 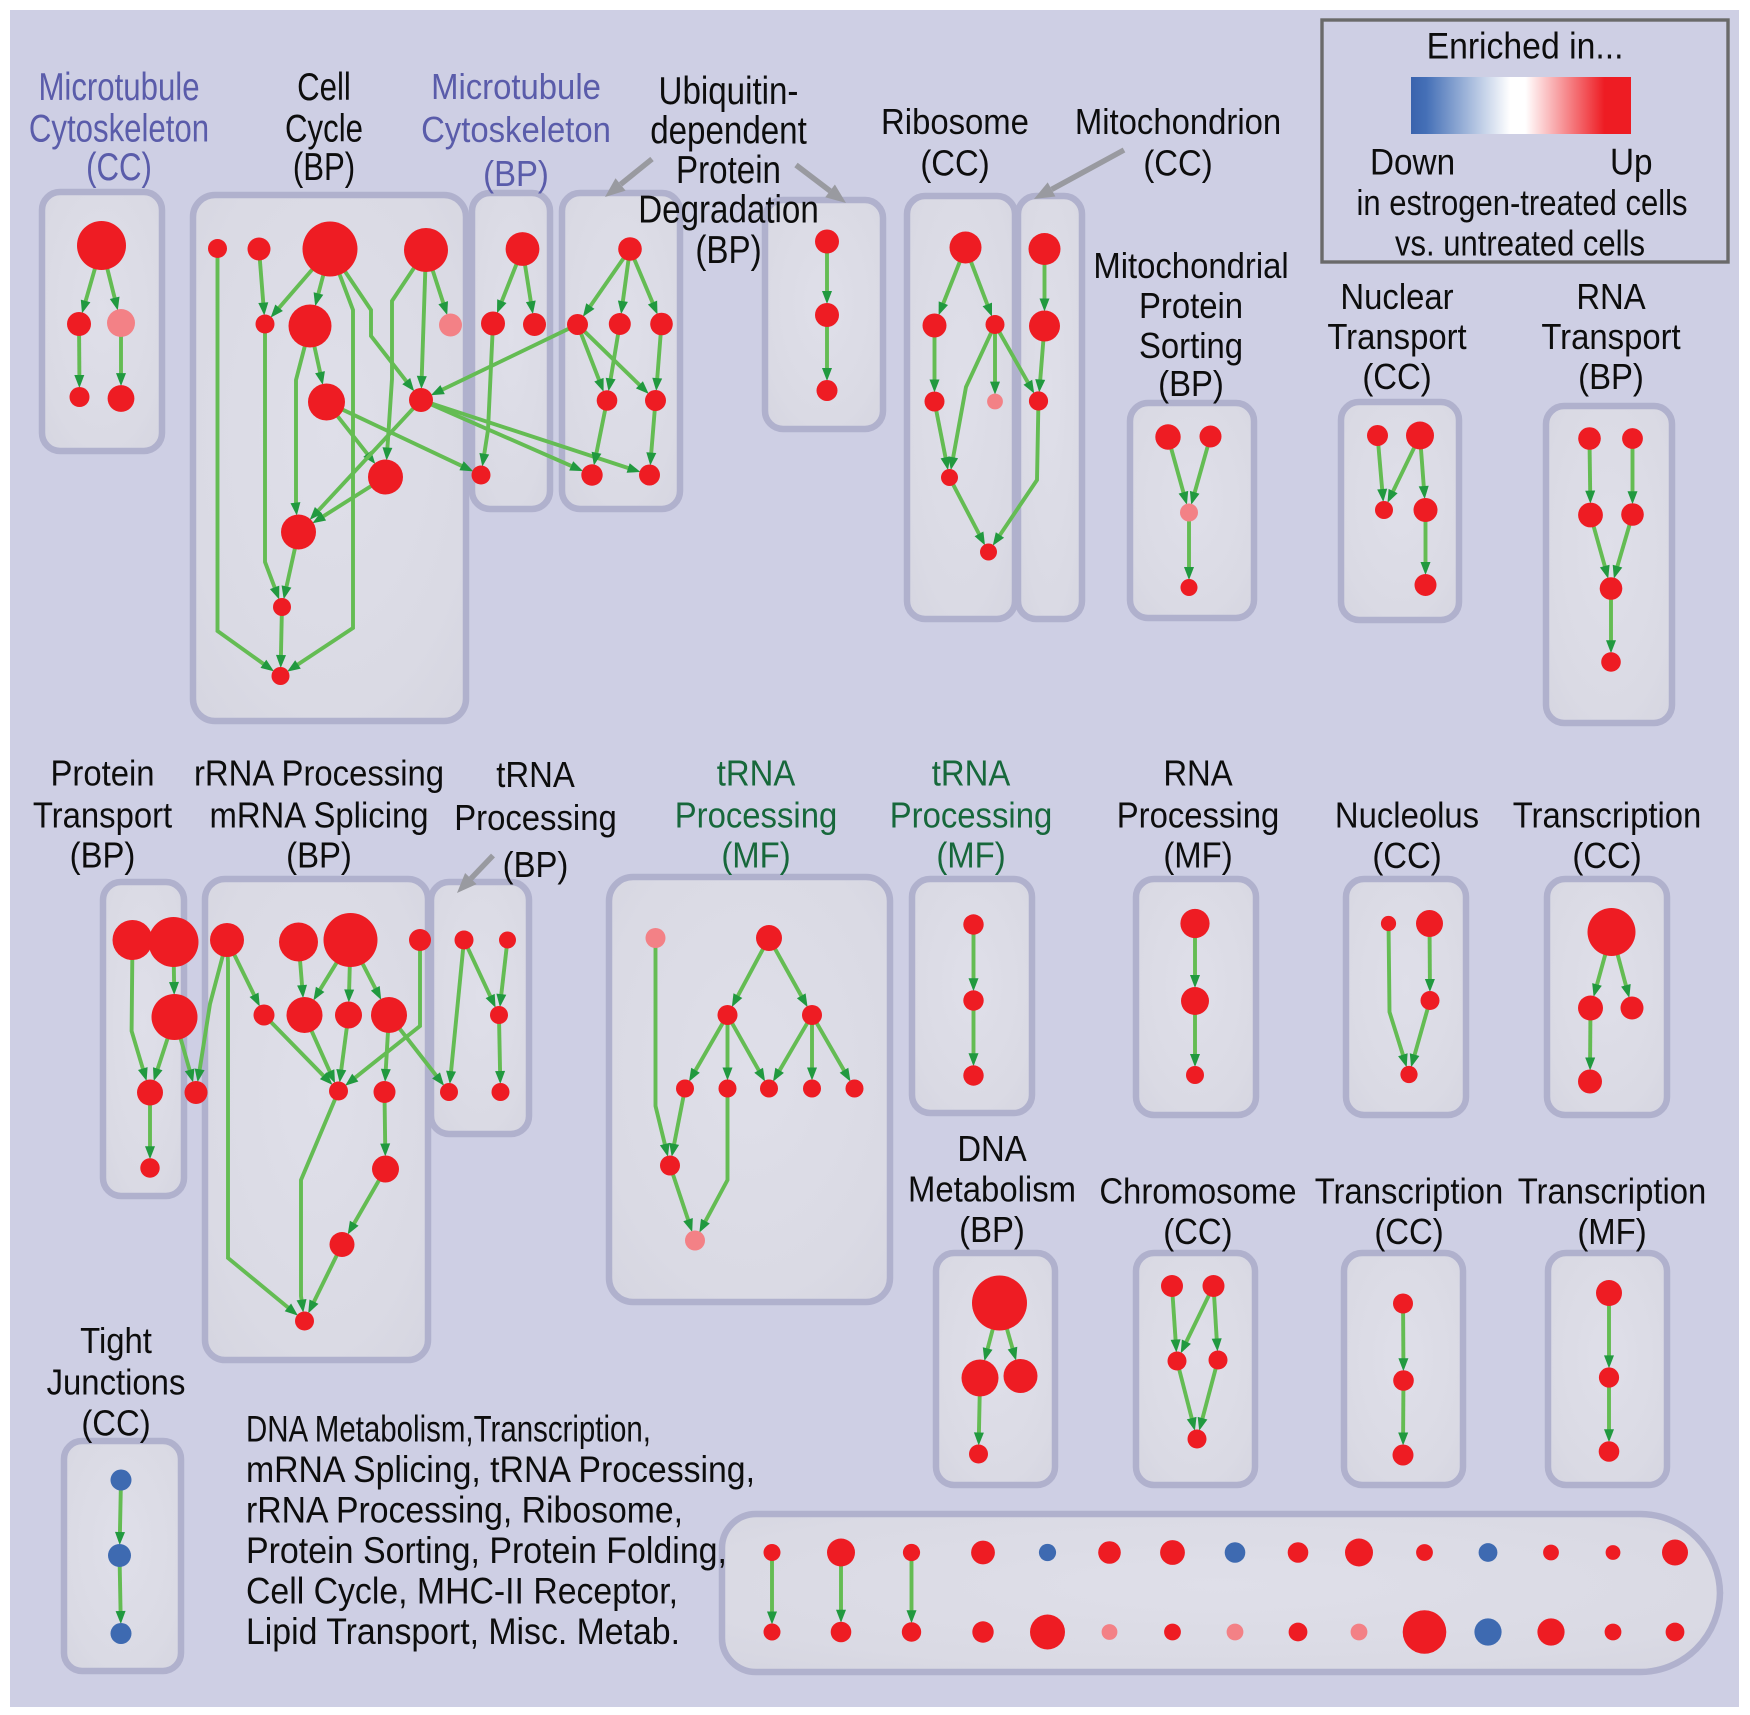 What do you see at coordinates (318, 816) in the screenshot?
I see `svg-text: mRNA Splicing` at bounding box center [318, 816].